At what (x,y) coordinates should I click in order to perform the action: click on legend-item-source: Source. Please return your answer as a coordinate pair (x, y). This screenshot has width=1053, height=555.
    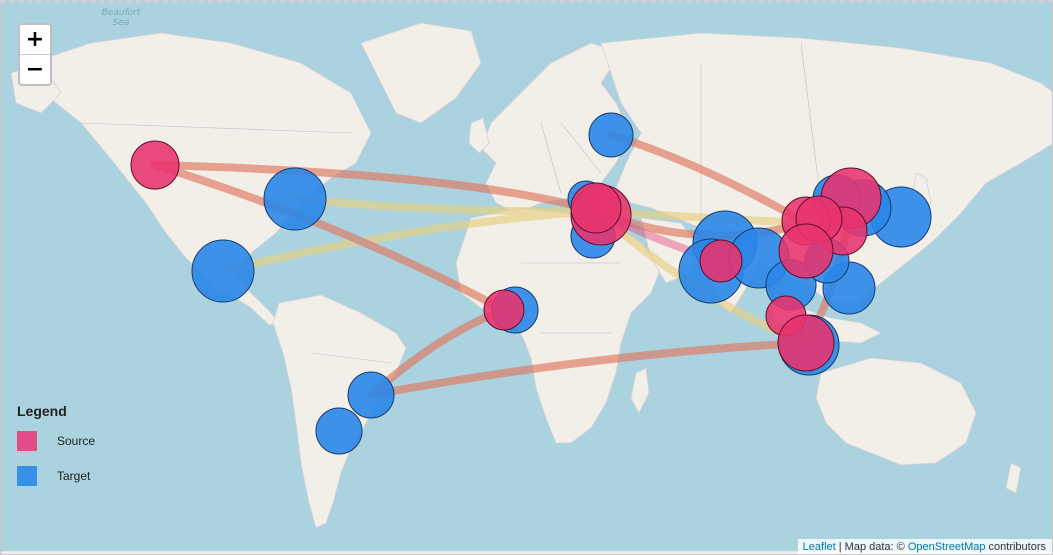
    Looking at the image, I should click on (56, 441).